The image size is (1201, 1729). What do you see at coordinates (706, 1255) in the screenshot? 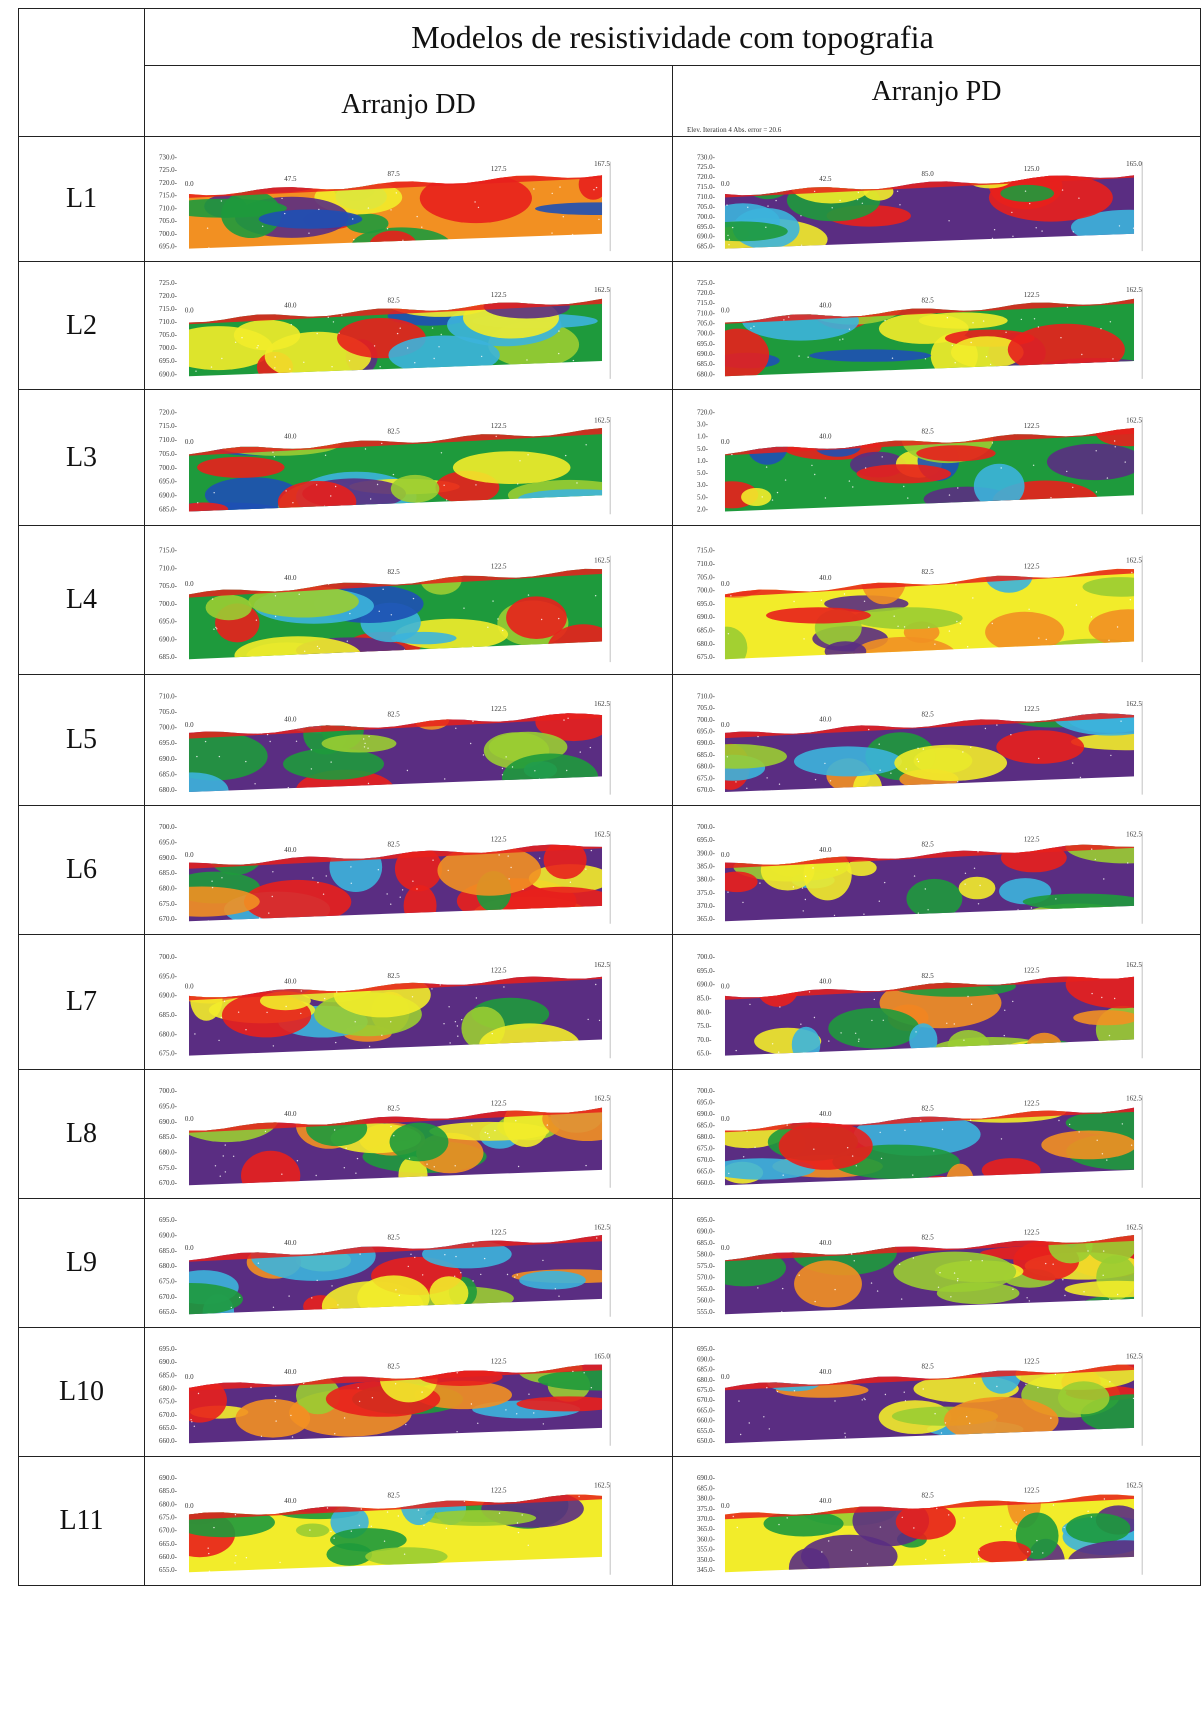
I see `elevation-tick-label: 580.0-` at bounding box center [706, 1255].